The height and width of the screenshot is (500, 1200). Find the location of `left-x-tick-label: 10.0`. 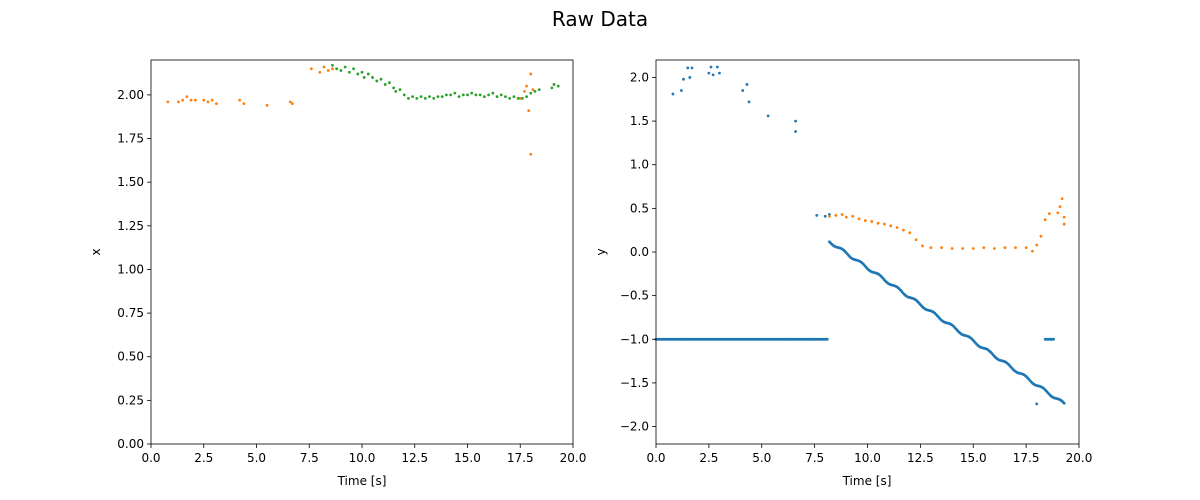

left-x-tick-label: 10.0 is located at coordinates (362, 458).